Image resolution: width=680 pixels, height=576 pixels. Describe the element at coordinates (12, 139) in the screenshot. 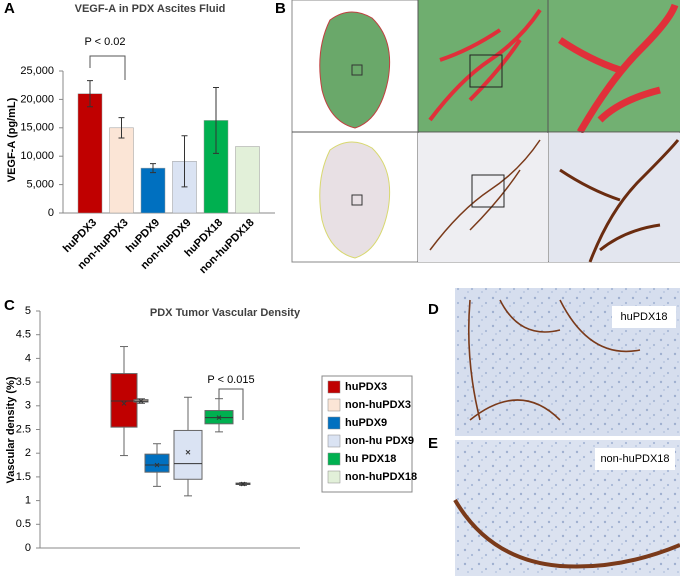

I see `y-axis-label: VEGF-A (pg/mL)` at that location.